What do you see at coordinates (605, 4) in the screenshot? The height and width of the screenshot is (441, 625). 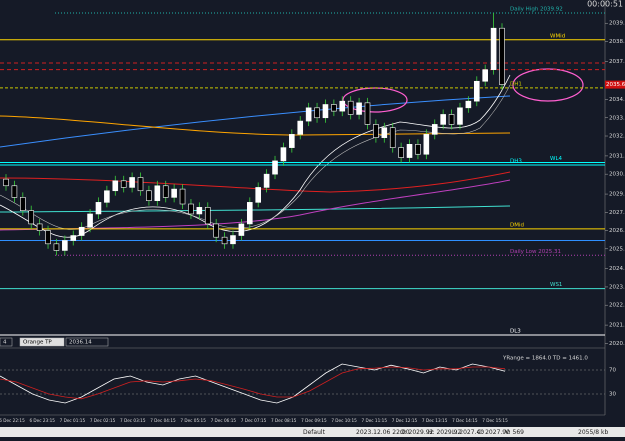 I see `timer: 00:00:51` at bounding box center [605, 4].